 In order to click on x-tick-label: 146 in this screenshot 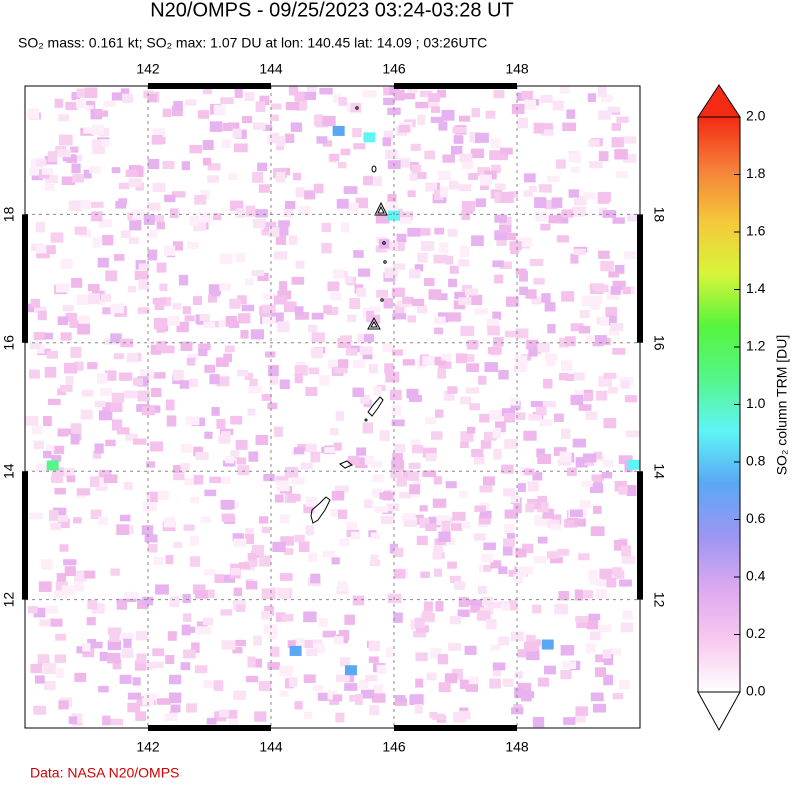, I will do `click(394, 747)`.